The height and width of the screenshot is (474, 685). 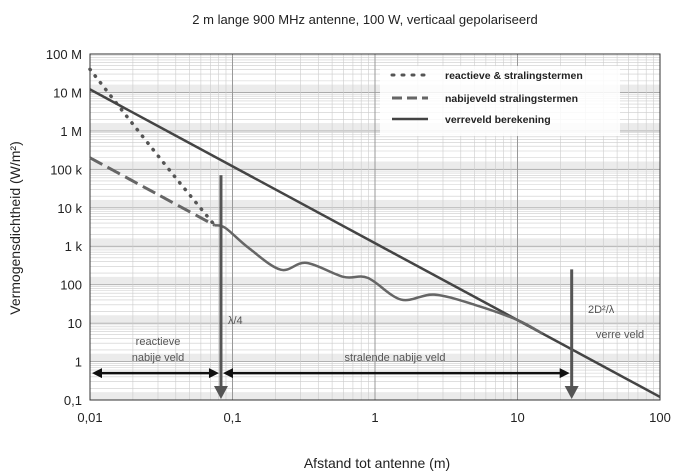 I want to click on y-tick-label: 10 M, so click(x=67, y=92).